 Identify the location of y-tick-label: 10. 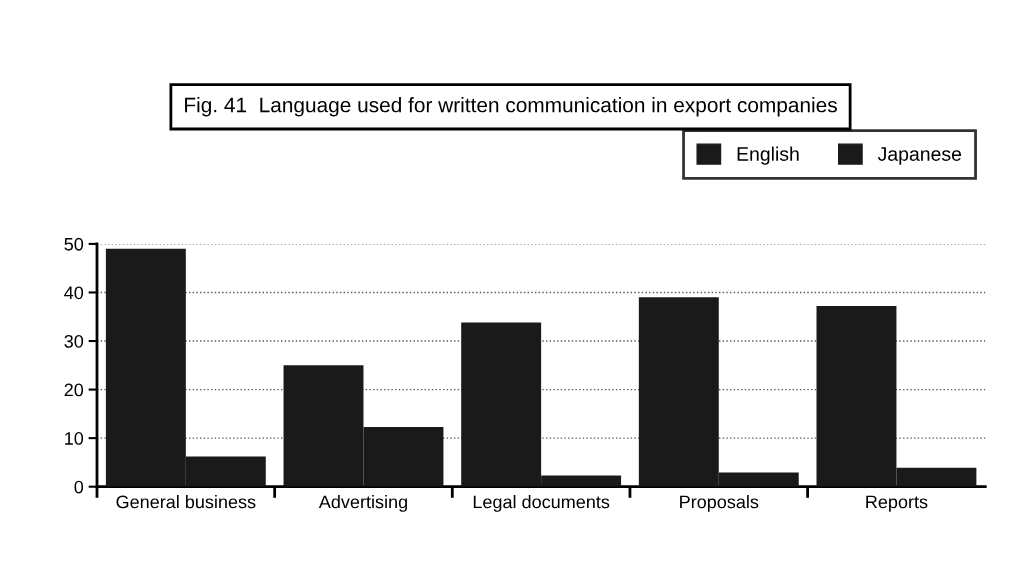
(74, 438).